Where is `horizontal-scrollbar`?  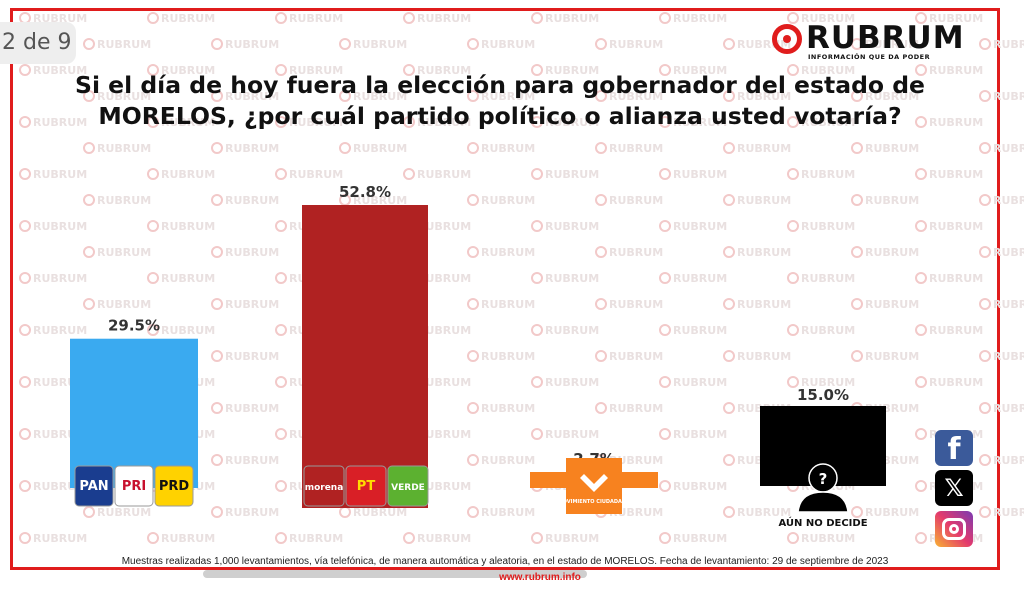 horizontal-scrollbar is located at coordinates (395, 574).